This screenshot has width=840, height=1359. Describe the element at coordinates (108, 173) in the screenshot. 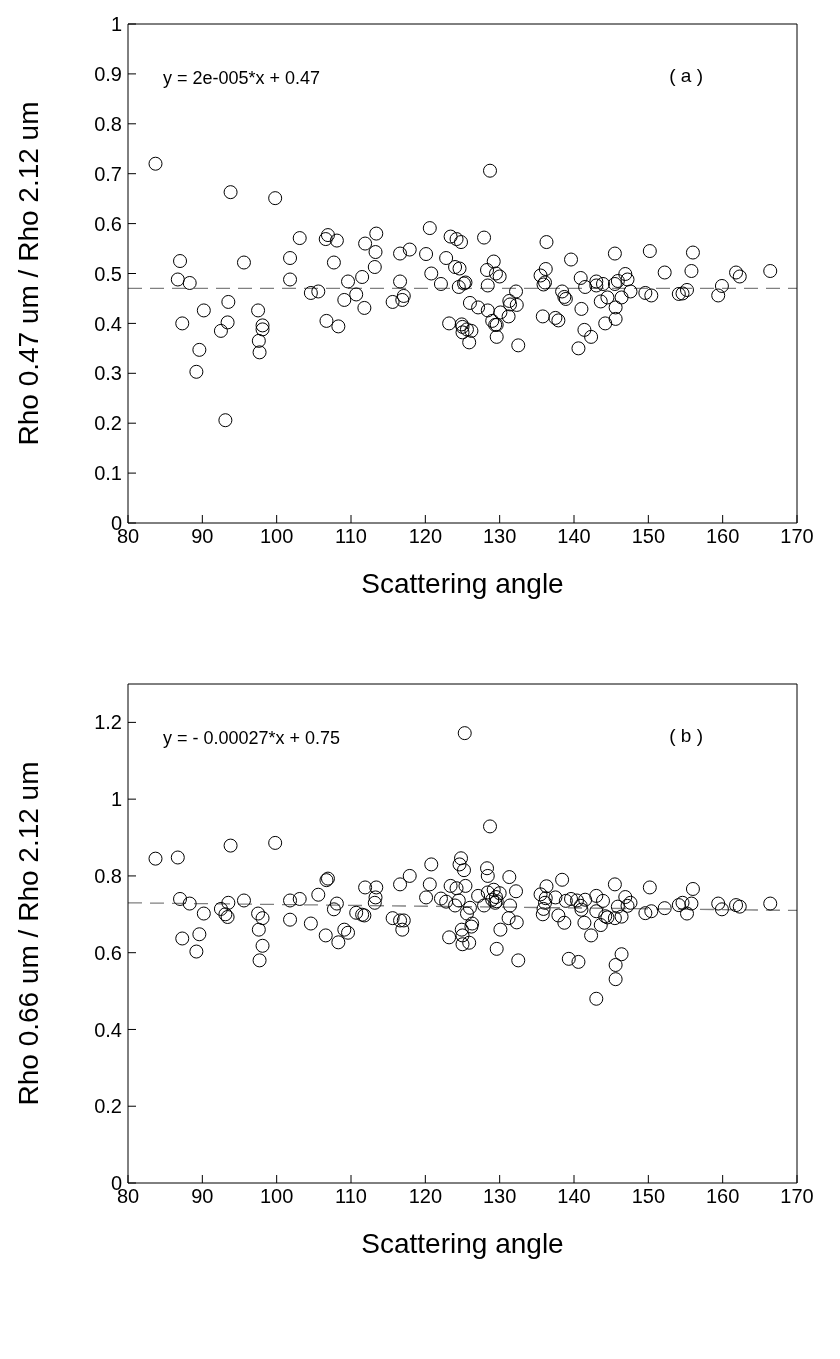

I see `y-tick-label: 0.7` at that location.